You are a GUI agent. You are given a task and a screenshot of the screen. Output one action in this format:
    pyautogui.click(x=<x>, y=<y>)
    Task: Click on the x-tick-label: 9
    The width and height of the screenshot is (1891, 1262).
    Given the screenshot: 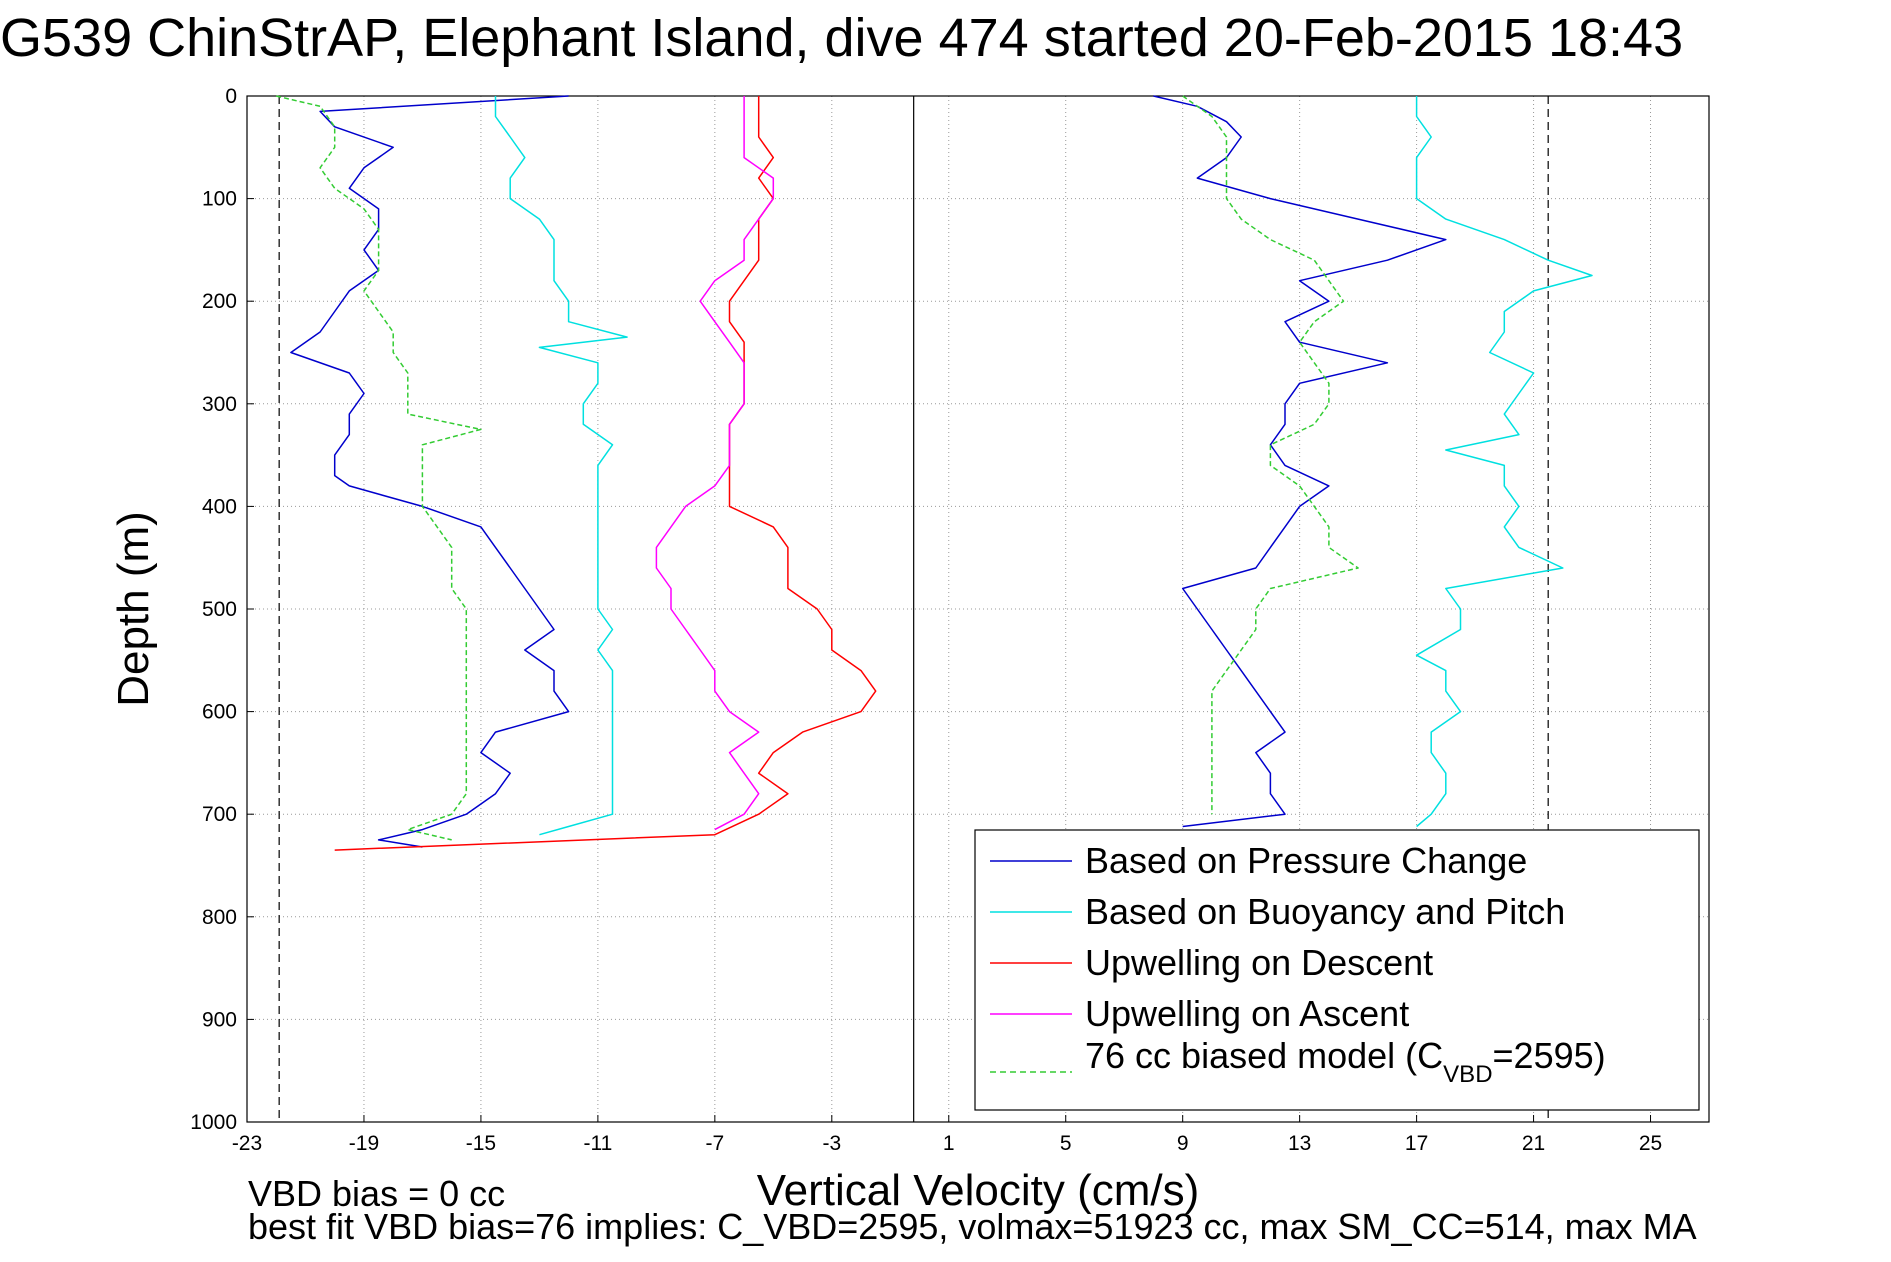 What is the action you would take?
    pyautogui.click(x=1183, y=1143)
    